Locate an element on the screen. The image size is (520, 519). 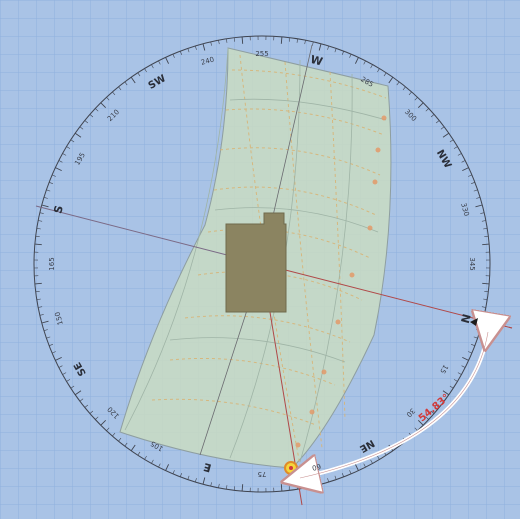
degree-label: 255 is located at coordinates (261, 54).